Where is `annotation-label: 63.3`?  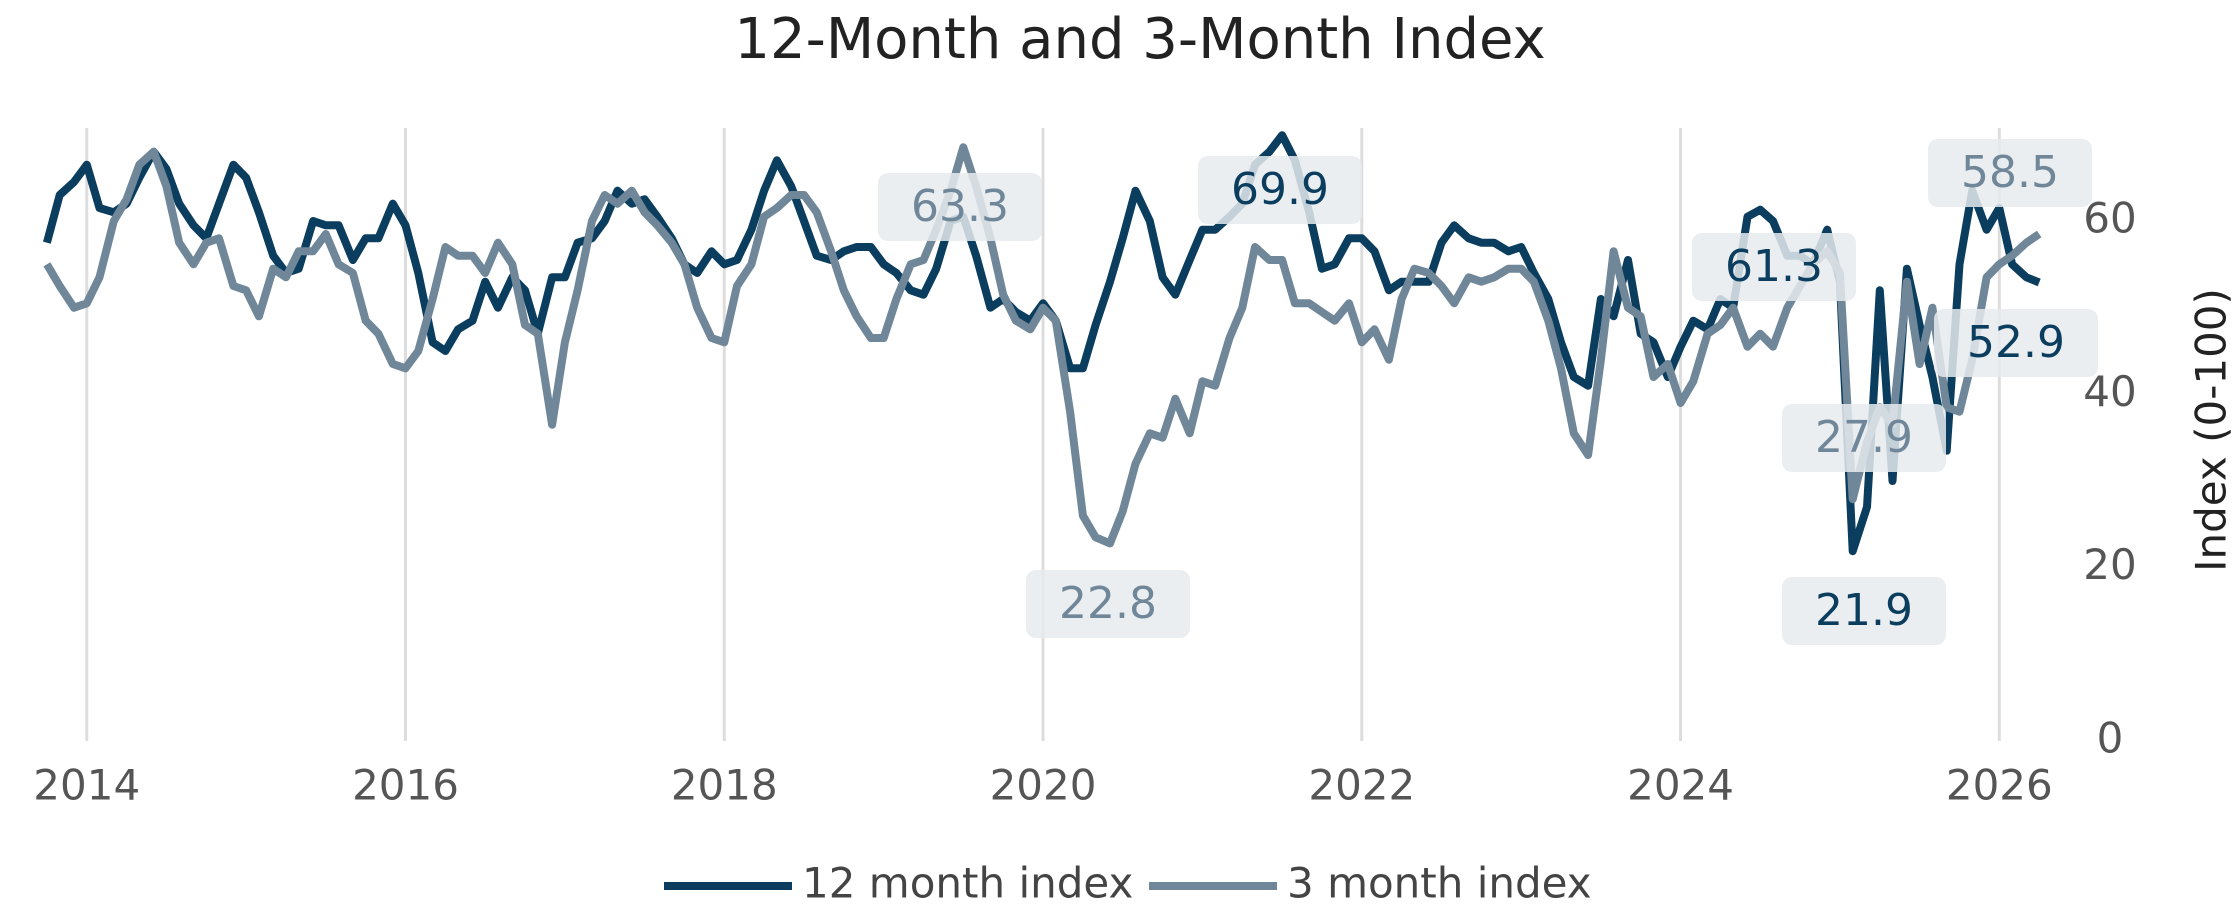 annotation-label: 63.3 is located at coordinates (960, 206).